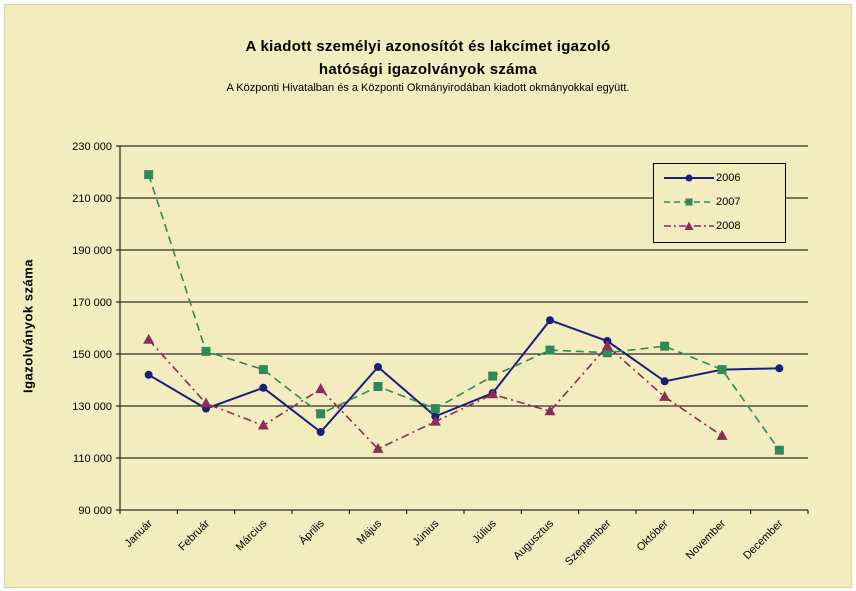 The width and height of the screenshot is (856, 591). What do you see at coordinates (728, 178) in the screenshot?
I see `legend-label-2006: 2006` at bounding box center [728, 178].